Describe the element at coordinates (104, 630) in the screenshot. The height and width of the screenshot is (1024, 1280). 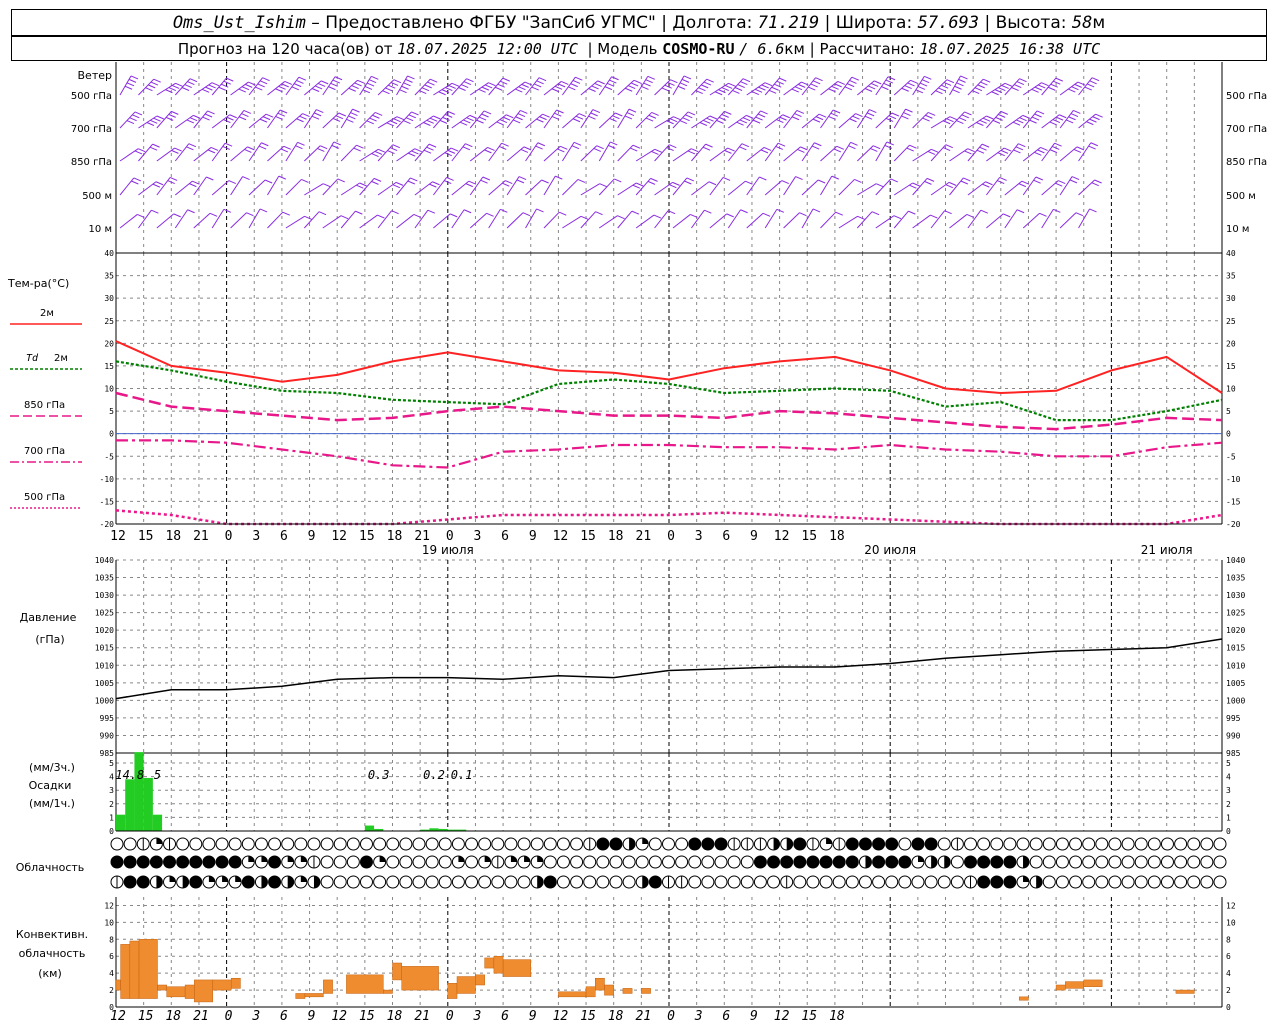
I see `y-tick-label-left: 1020` at that location.